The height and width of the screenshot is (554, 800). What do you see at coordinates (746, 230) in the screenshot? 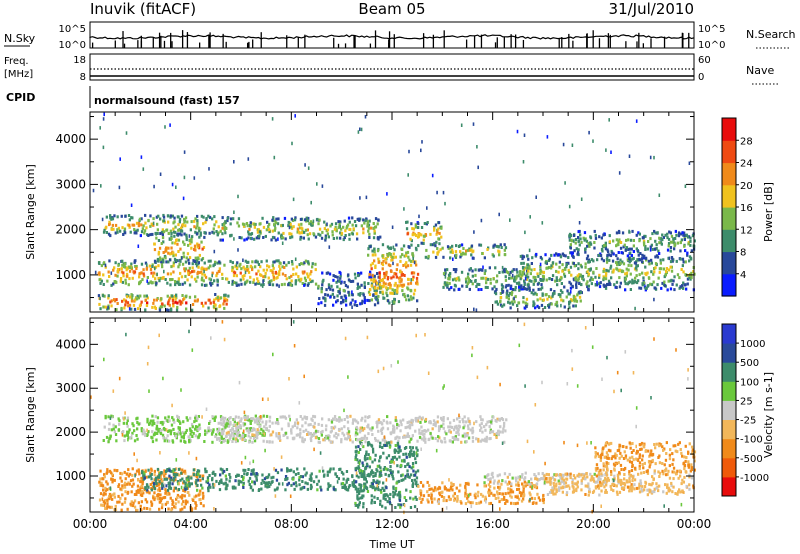
I see `colorbar-tick-label: 12` at bounding box center [746, 230].